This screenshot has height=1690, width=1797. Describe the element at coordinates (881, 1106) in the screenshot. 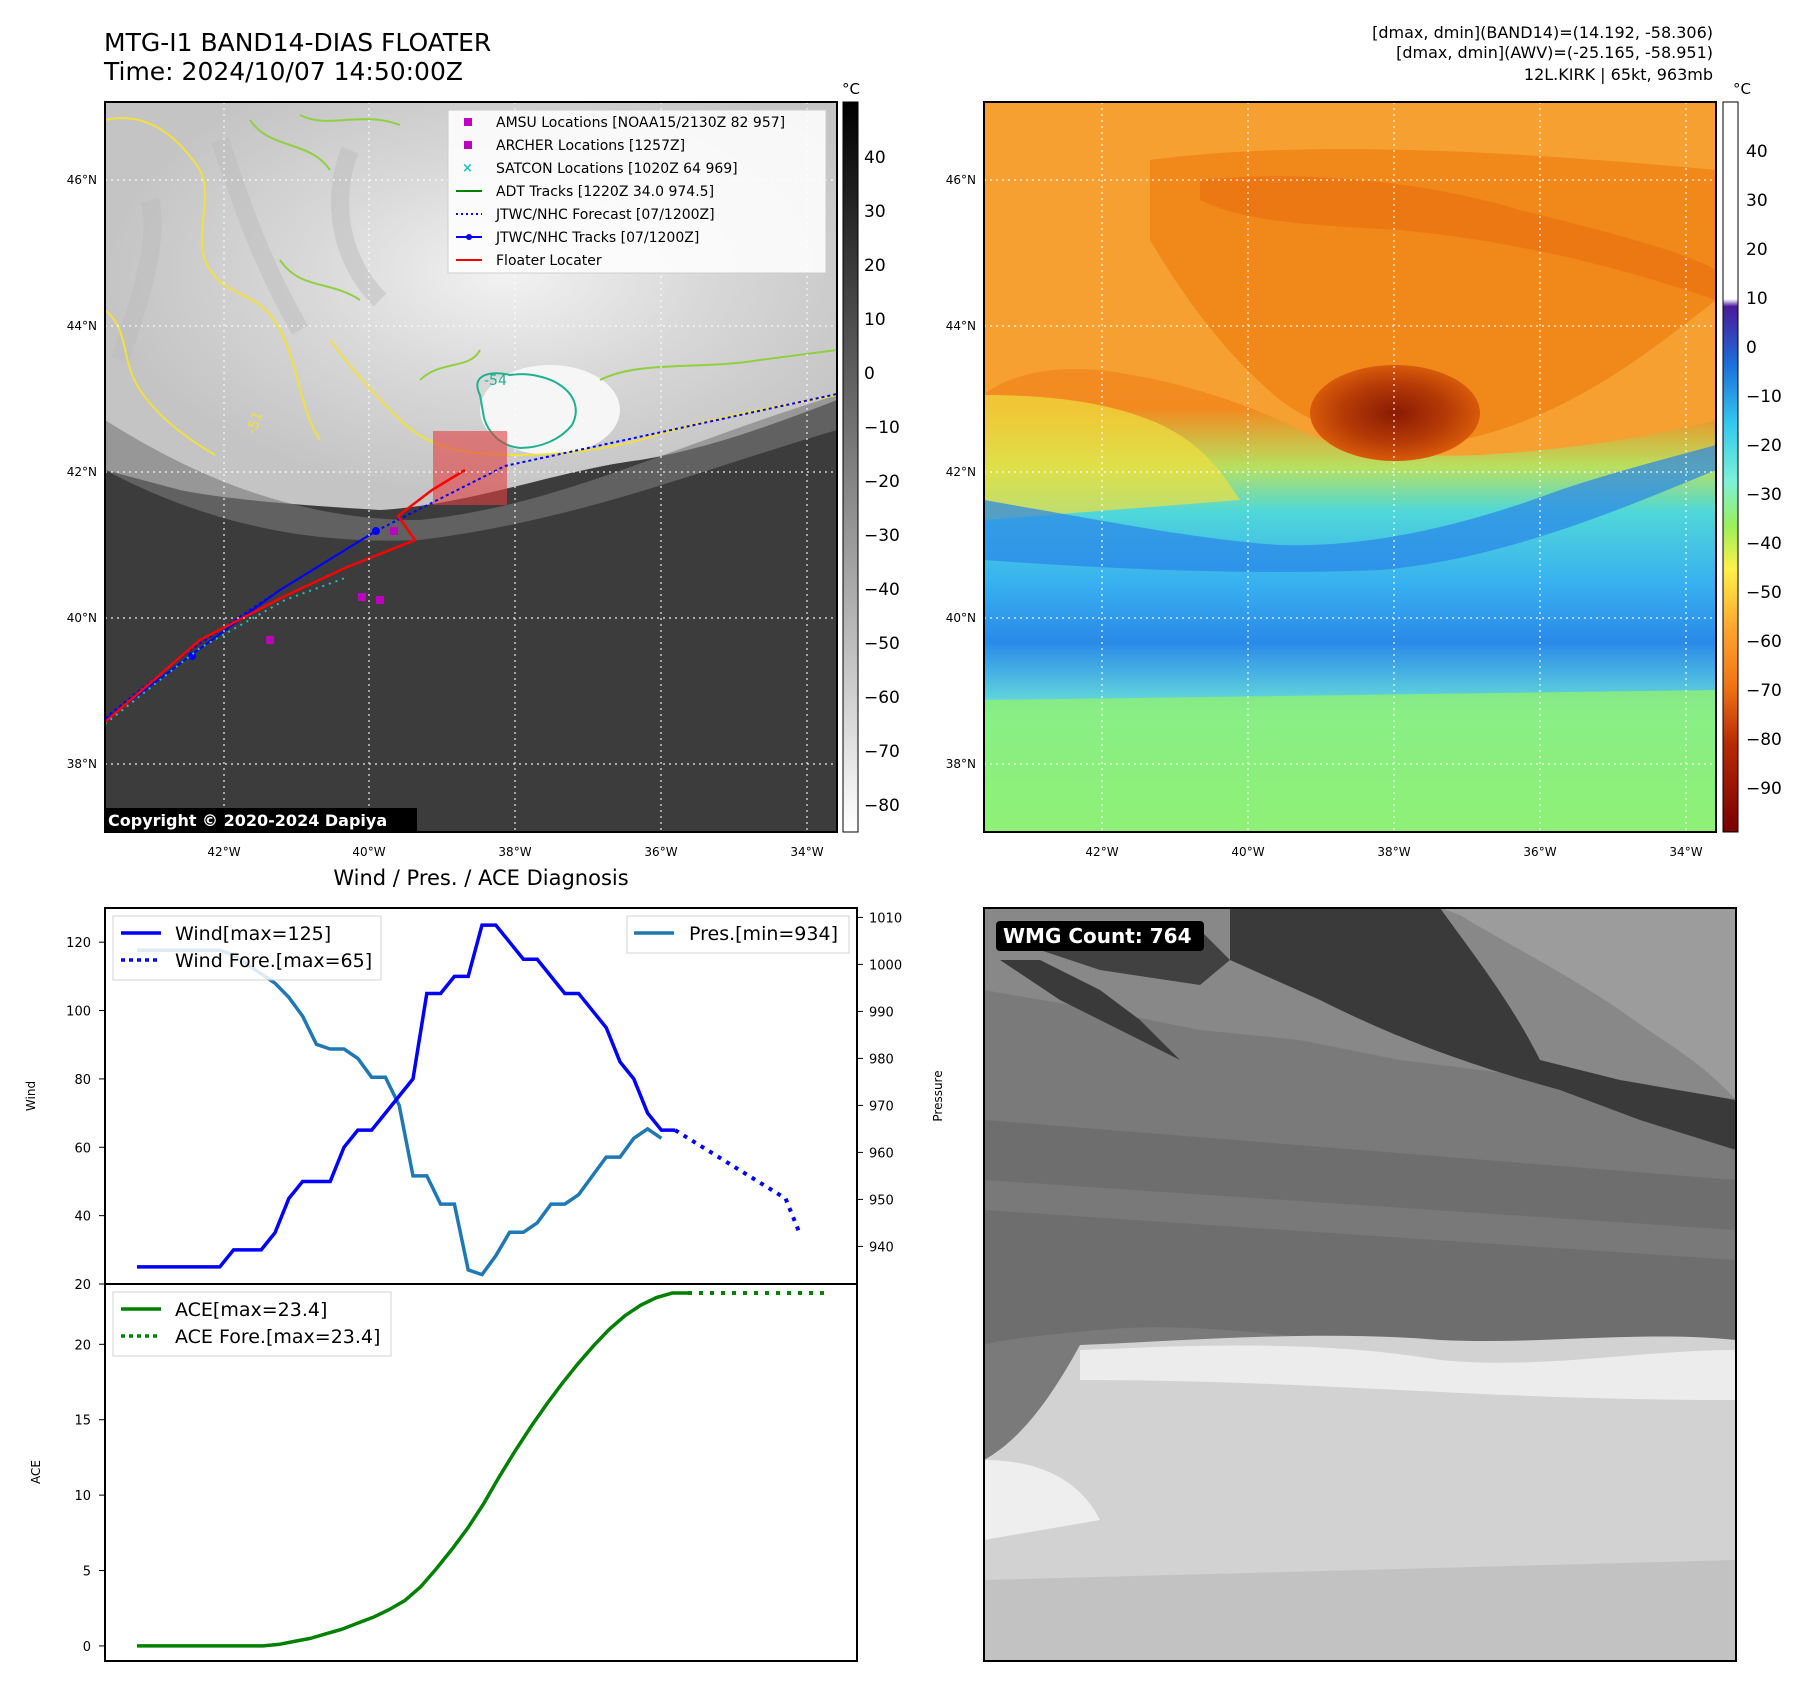

I see `pressure-tick-label: 970` at that location.